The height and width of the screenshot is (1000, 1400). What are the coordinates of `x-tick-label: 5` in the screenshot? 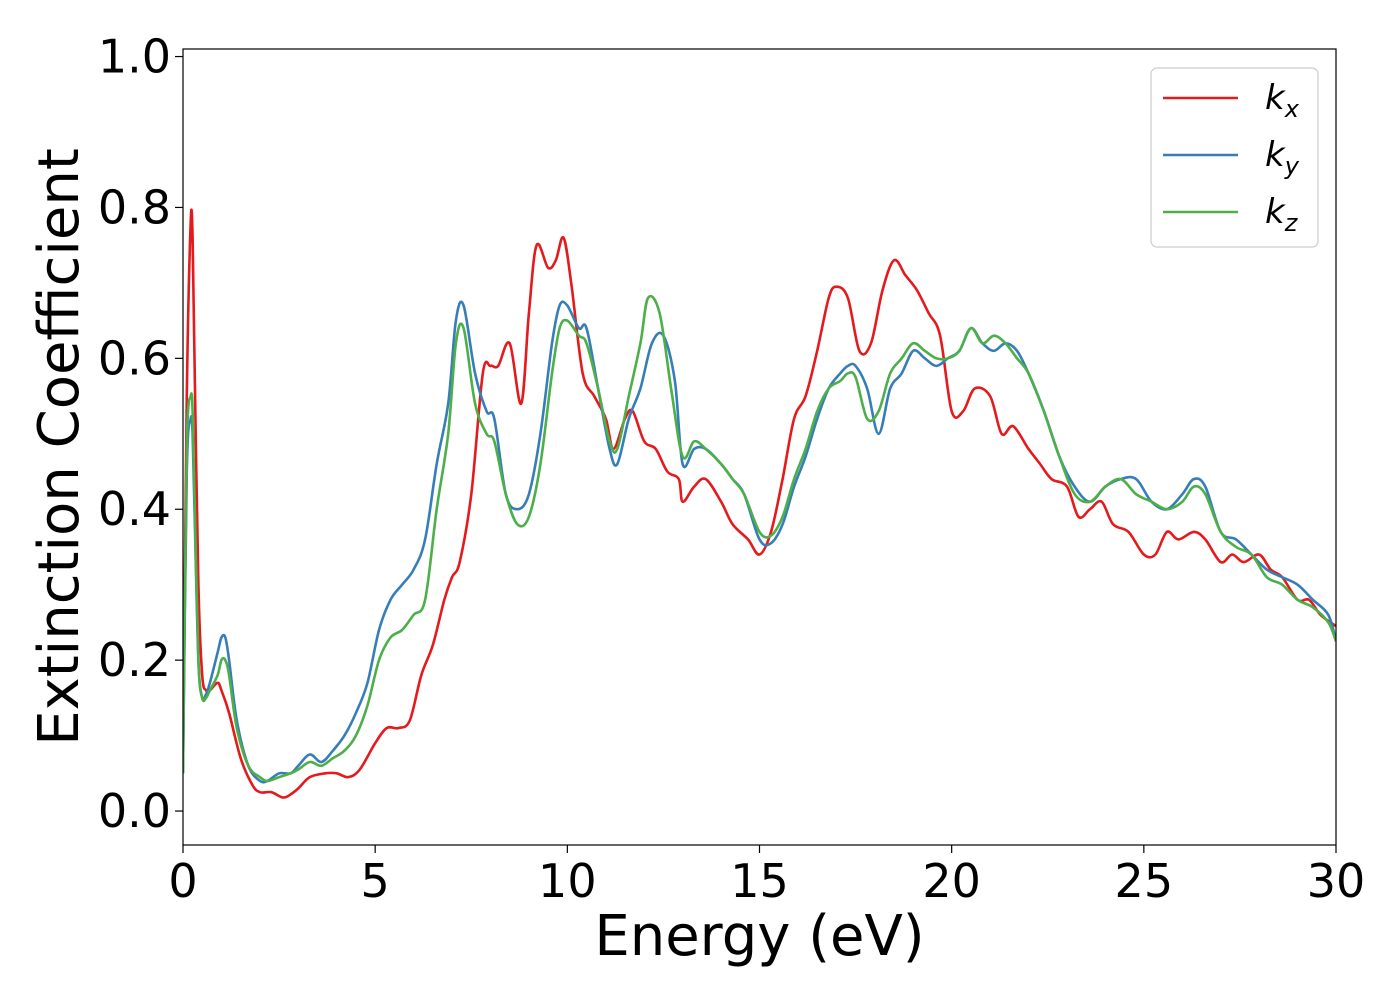 It's located at (375, 881).